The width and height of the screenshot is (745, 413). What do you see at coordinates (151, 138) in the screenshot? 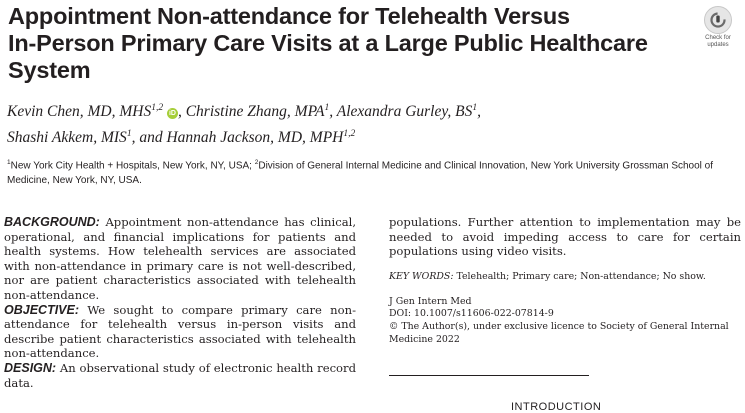
I see `author-connector: and` at bounding box center [151, 138].